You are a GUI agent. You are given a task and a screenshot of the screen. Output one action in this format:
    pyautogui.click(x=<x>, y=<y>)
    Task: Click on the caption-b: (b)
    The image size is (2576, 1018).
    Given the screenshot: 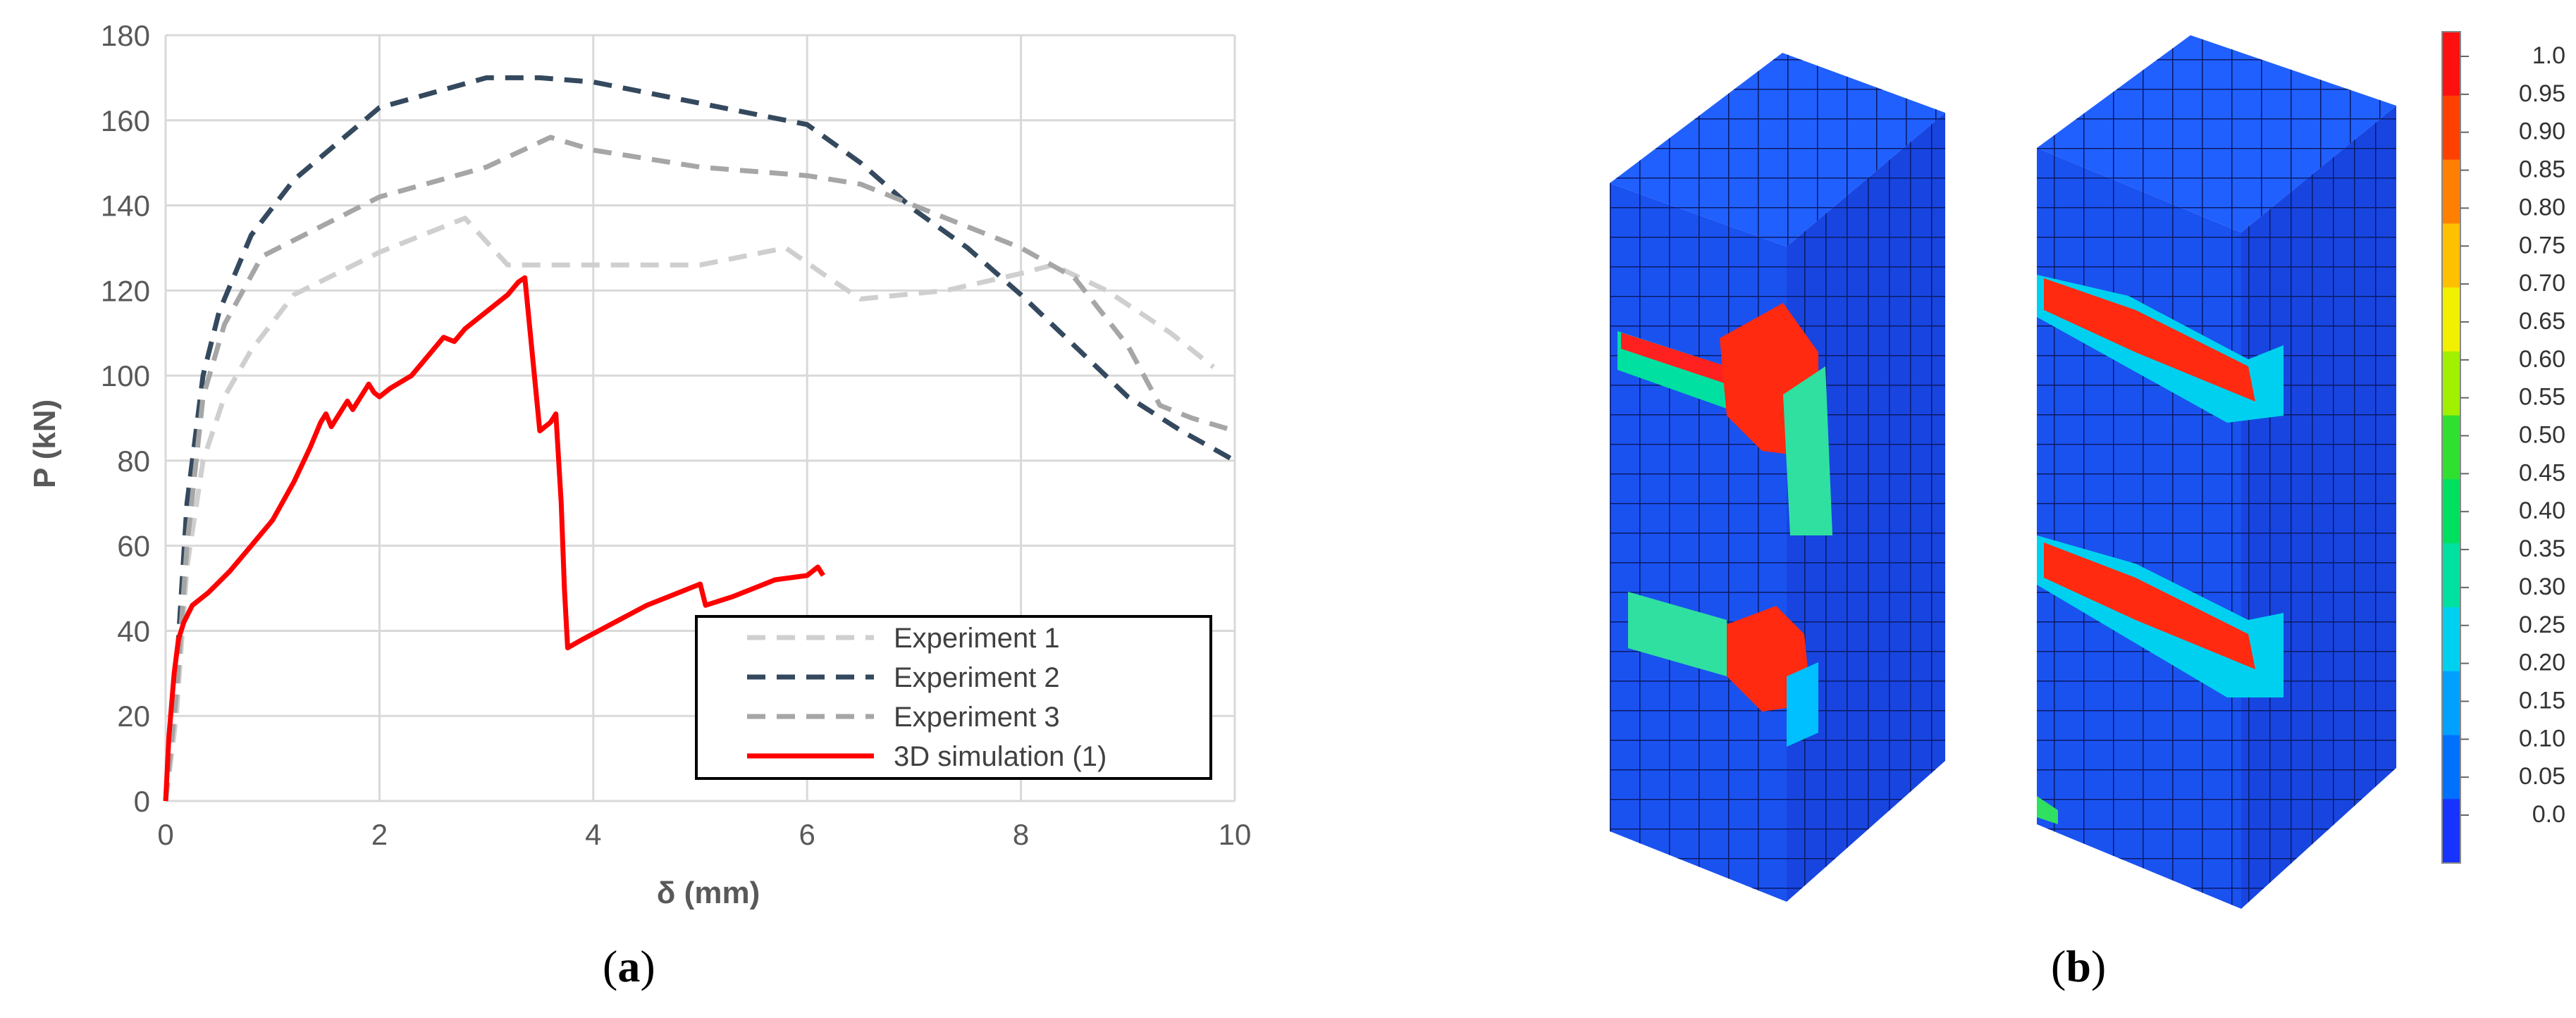 What is the action you would take?
    pyautogui.click(x=2079, y=966)
    